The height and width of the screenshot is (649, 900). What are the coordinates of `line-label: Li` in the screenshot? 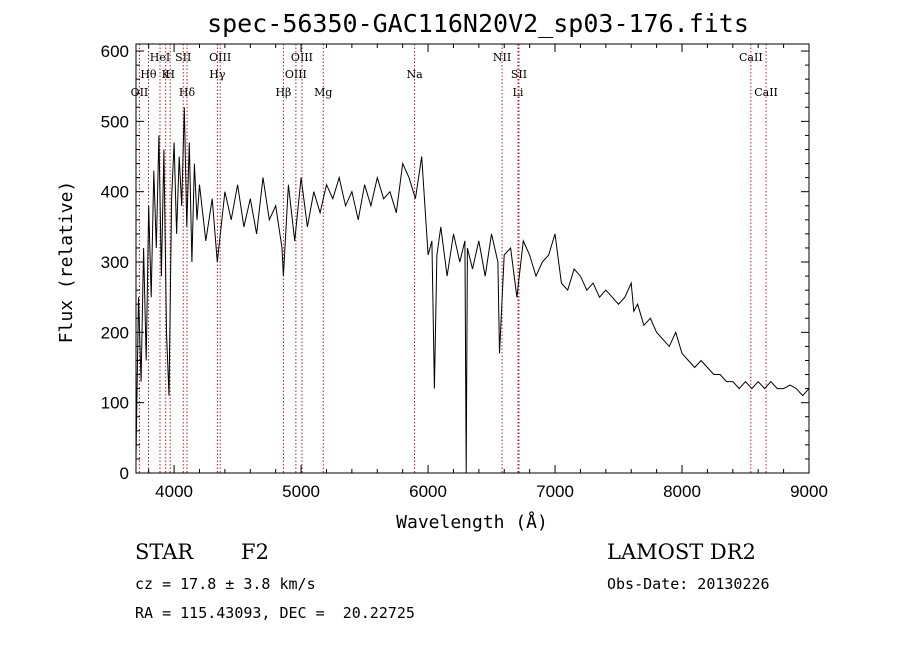 It's located at (518, 92).